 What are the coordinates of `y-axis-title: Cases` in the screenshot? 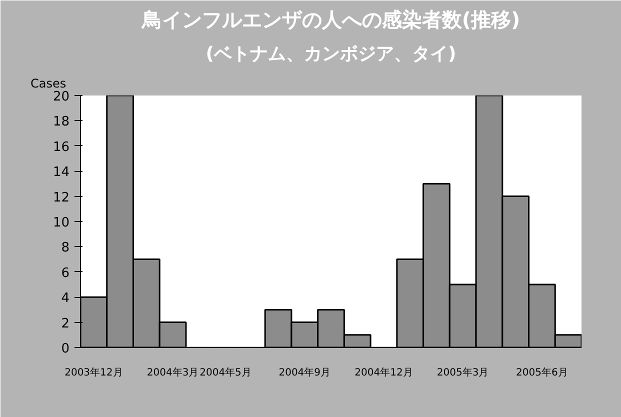 It's located at (48, 83).